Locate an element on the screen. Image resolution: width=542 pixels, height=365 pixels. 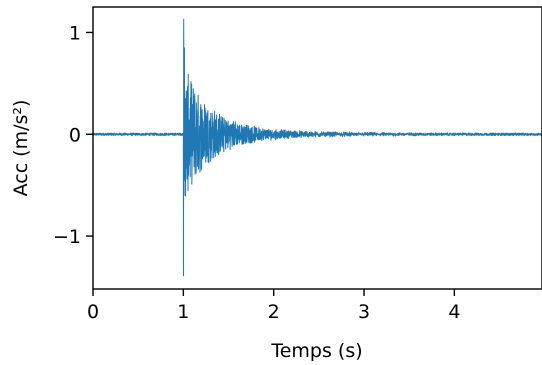
x-tick-label: 4 is located at coordinates (454, 312).